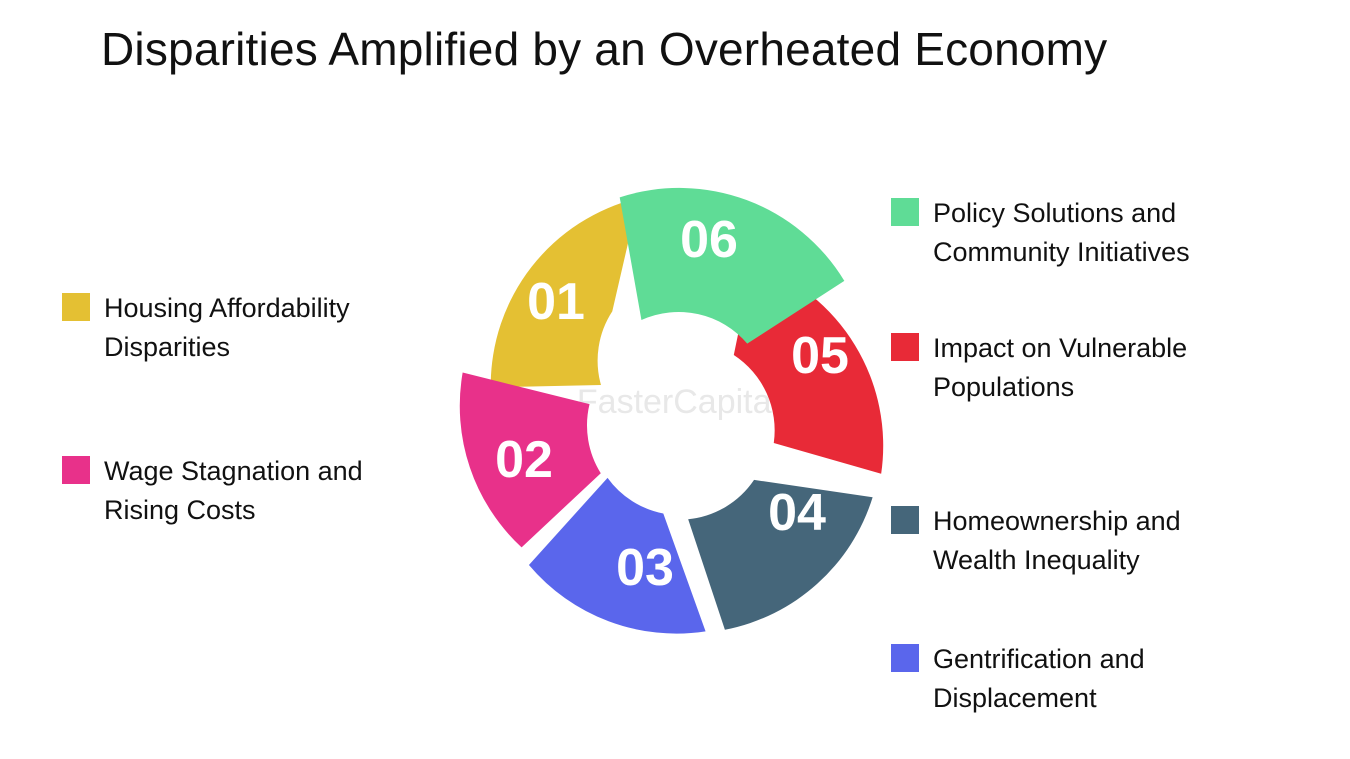 The width and height of the screenshot is (1350, 759). What do you see at coordinates (820, 356) in the screenshot?
I see `segment-number-05: 05` at bounding box center [820, 356].